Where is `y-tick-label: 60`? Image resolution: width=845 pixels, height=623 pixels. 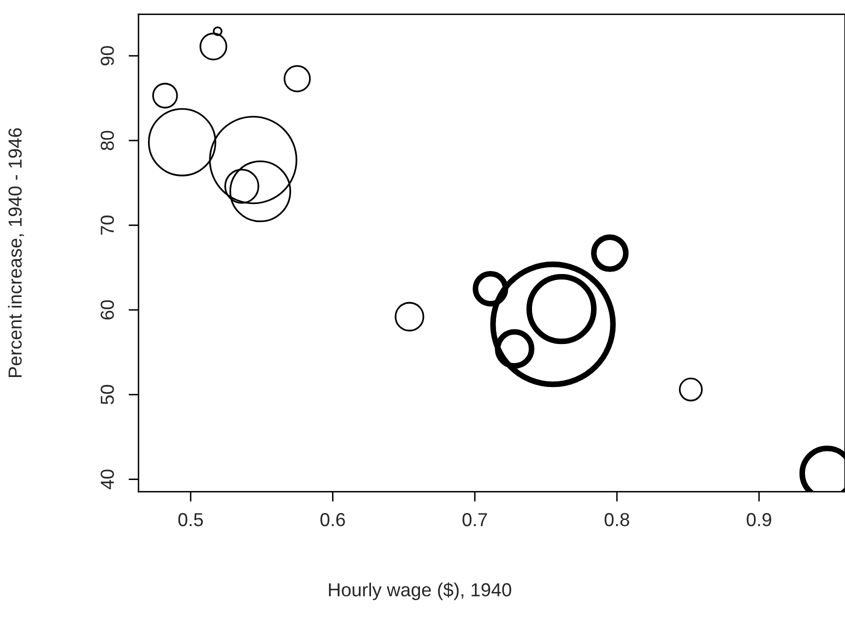
y-tick-label: 60 is located at coordinates (107, 310).